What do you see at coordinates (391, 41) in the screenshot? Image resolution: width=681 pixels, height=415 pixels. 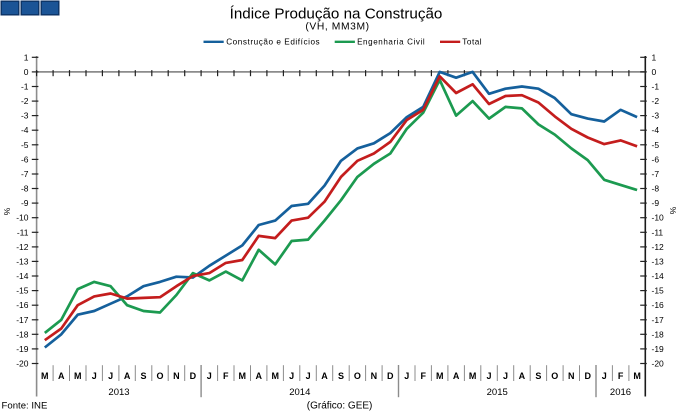 I see `svg-text: Engenharia Civil` at bounding box center [391, 41].